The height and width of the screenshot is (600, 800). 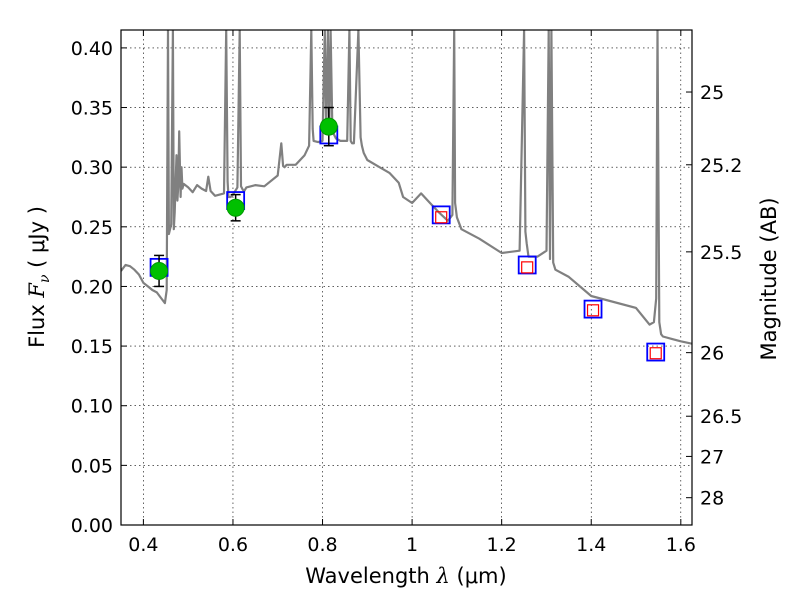 What do you see at coordinates (37, 240) in the screenshot?
I see `y-axis-title-suffix: ( μJy )` at bounding box center [37, 240].